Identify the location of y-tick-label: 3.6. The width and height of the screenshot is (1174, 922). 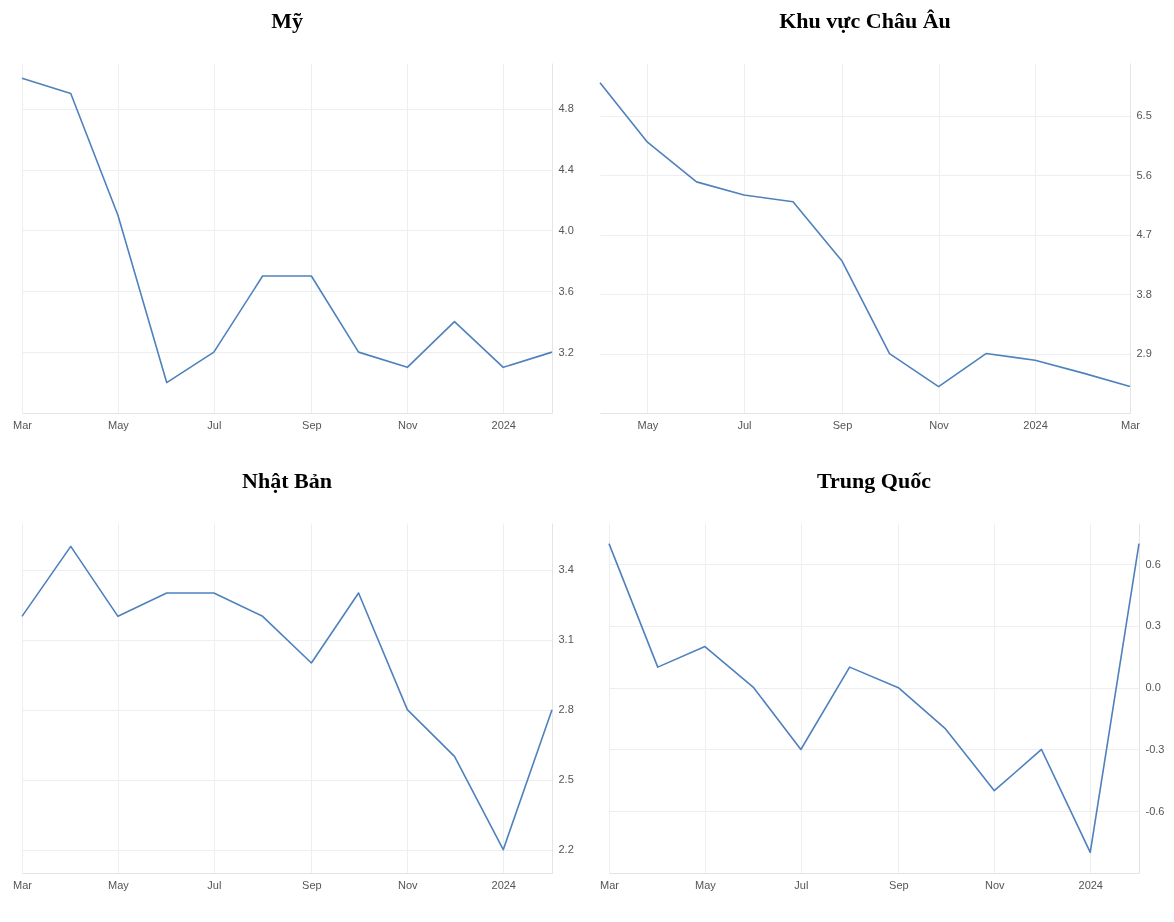
(566, 290).